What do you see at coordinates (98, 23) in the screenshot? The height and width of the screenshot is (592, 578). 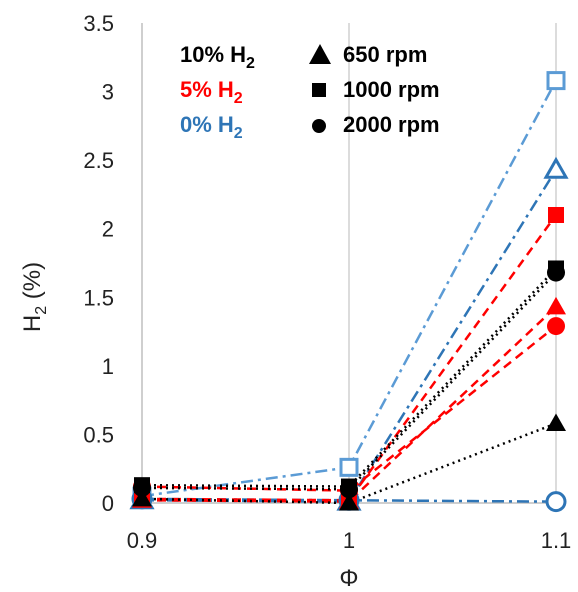 I see `y-tick-label: 3.5` at bounding box center [98, 23].